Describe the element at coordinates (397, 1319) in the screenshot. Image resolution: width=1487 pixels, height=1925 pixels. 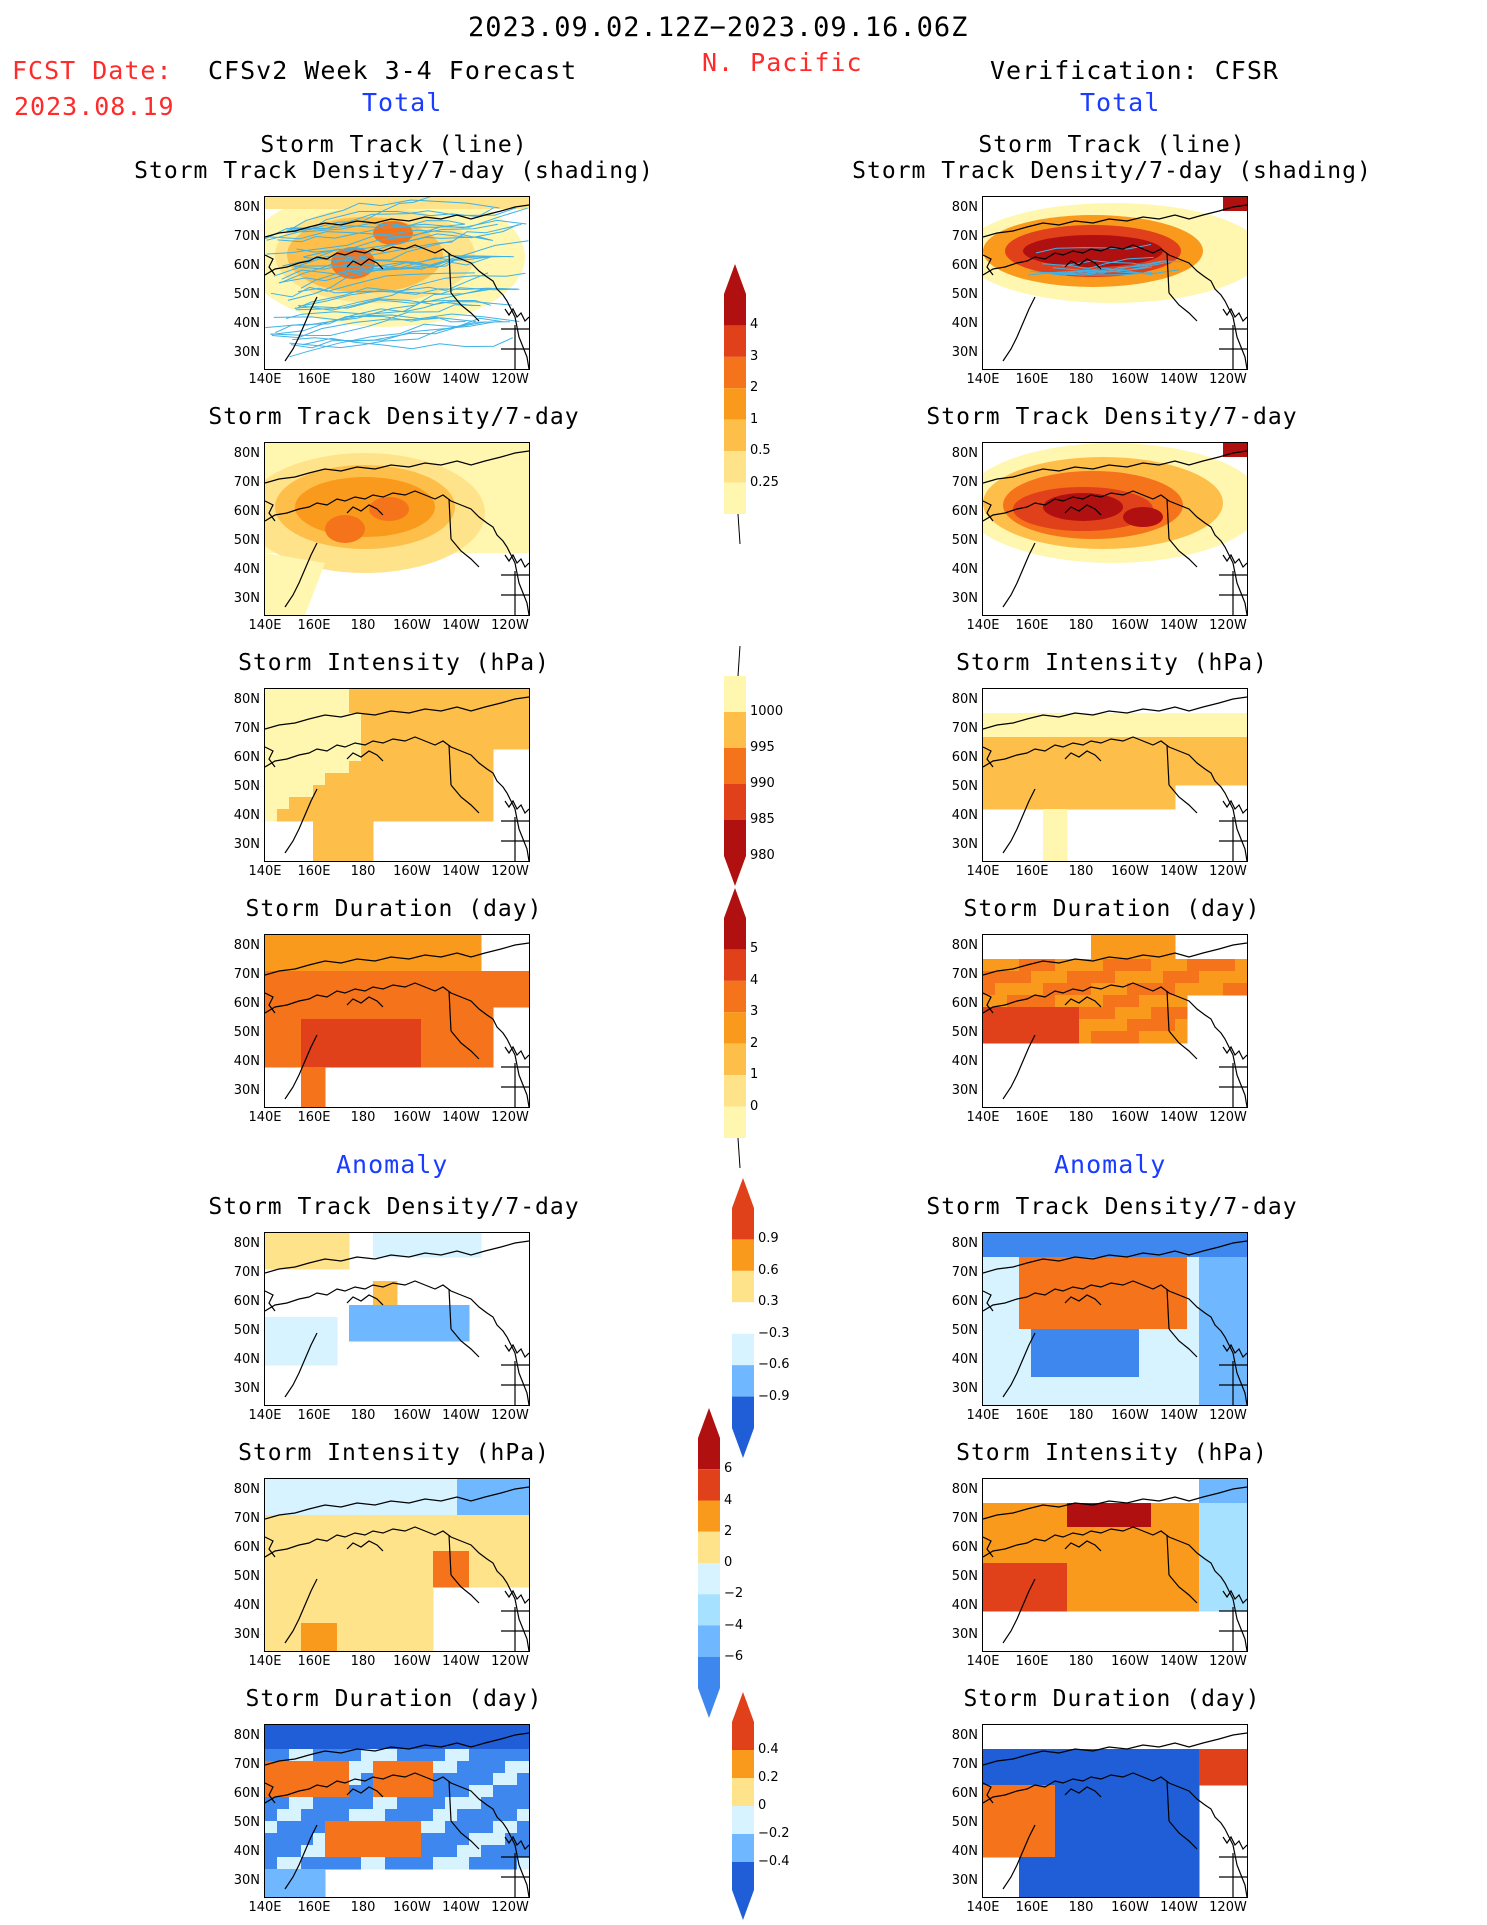
I see `map-panel-left-anom-density` at that location.